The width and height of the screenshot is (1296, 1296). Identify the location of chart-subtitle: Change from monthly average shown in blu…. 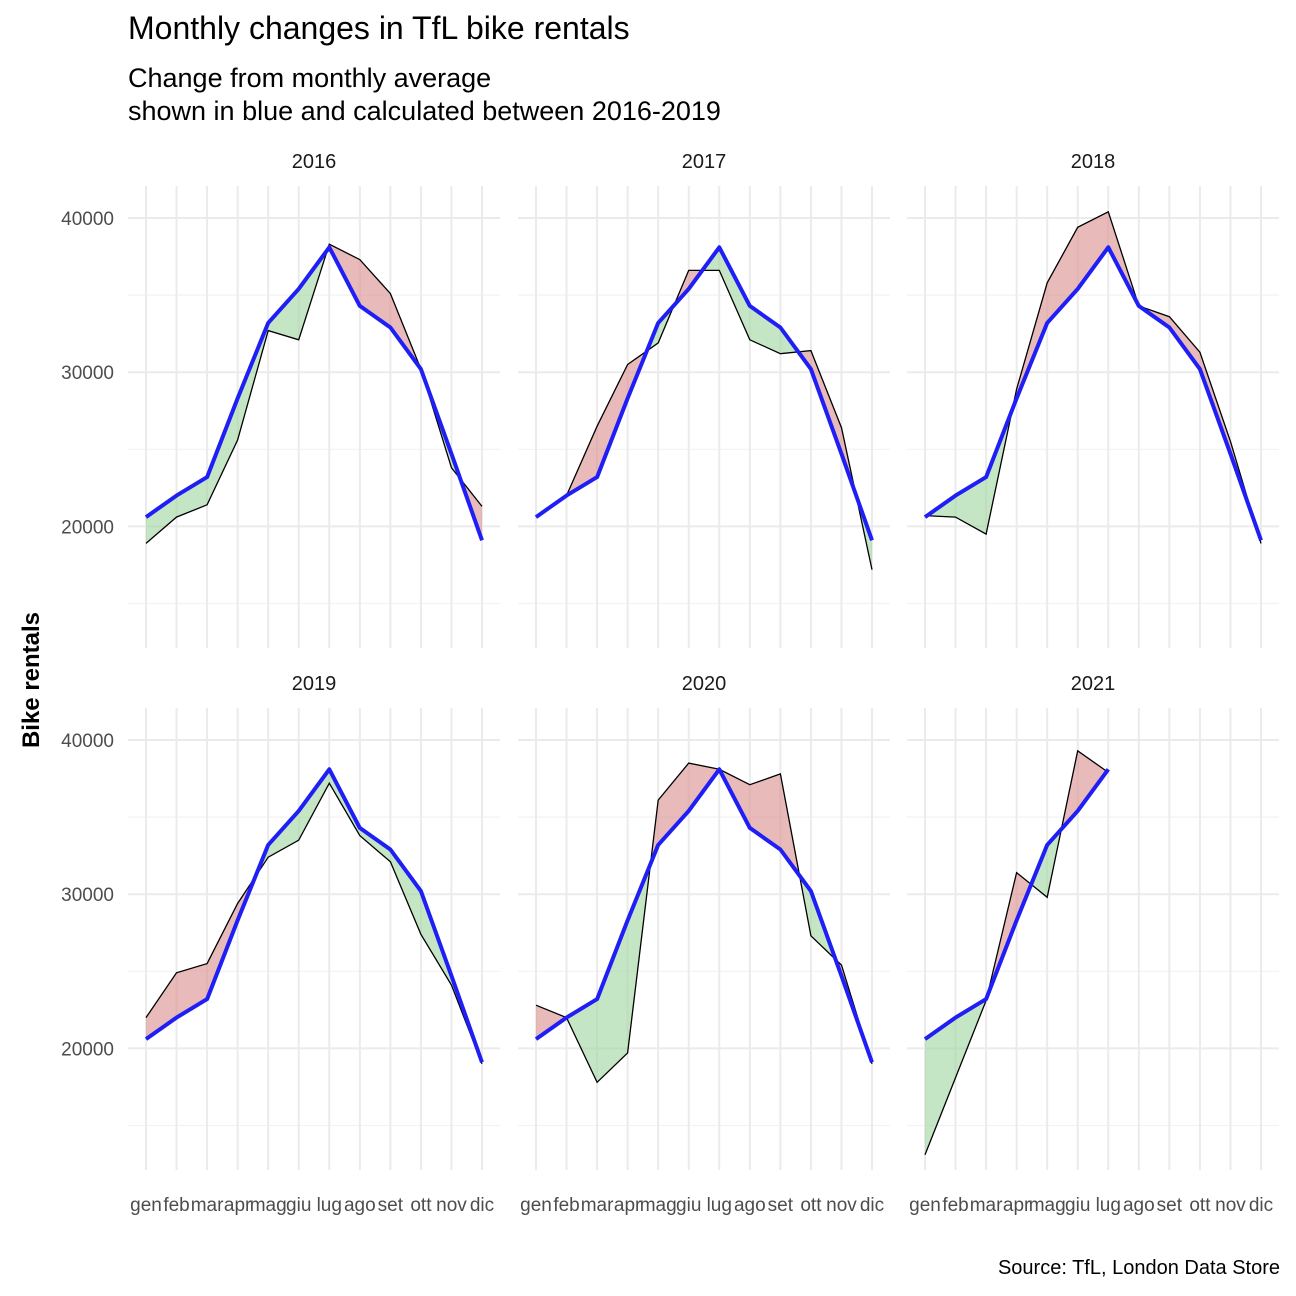
(424, 95).